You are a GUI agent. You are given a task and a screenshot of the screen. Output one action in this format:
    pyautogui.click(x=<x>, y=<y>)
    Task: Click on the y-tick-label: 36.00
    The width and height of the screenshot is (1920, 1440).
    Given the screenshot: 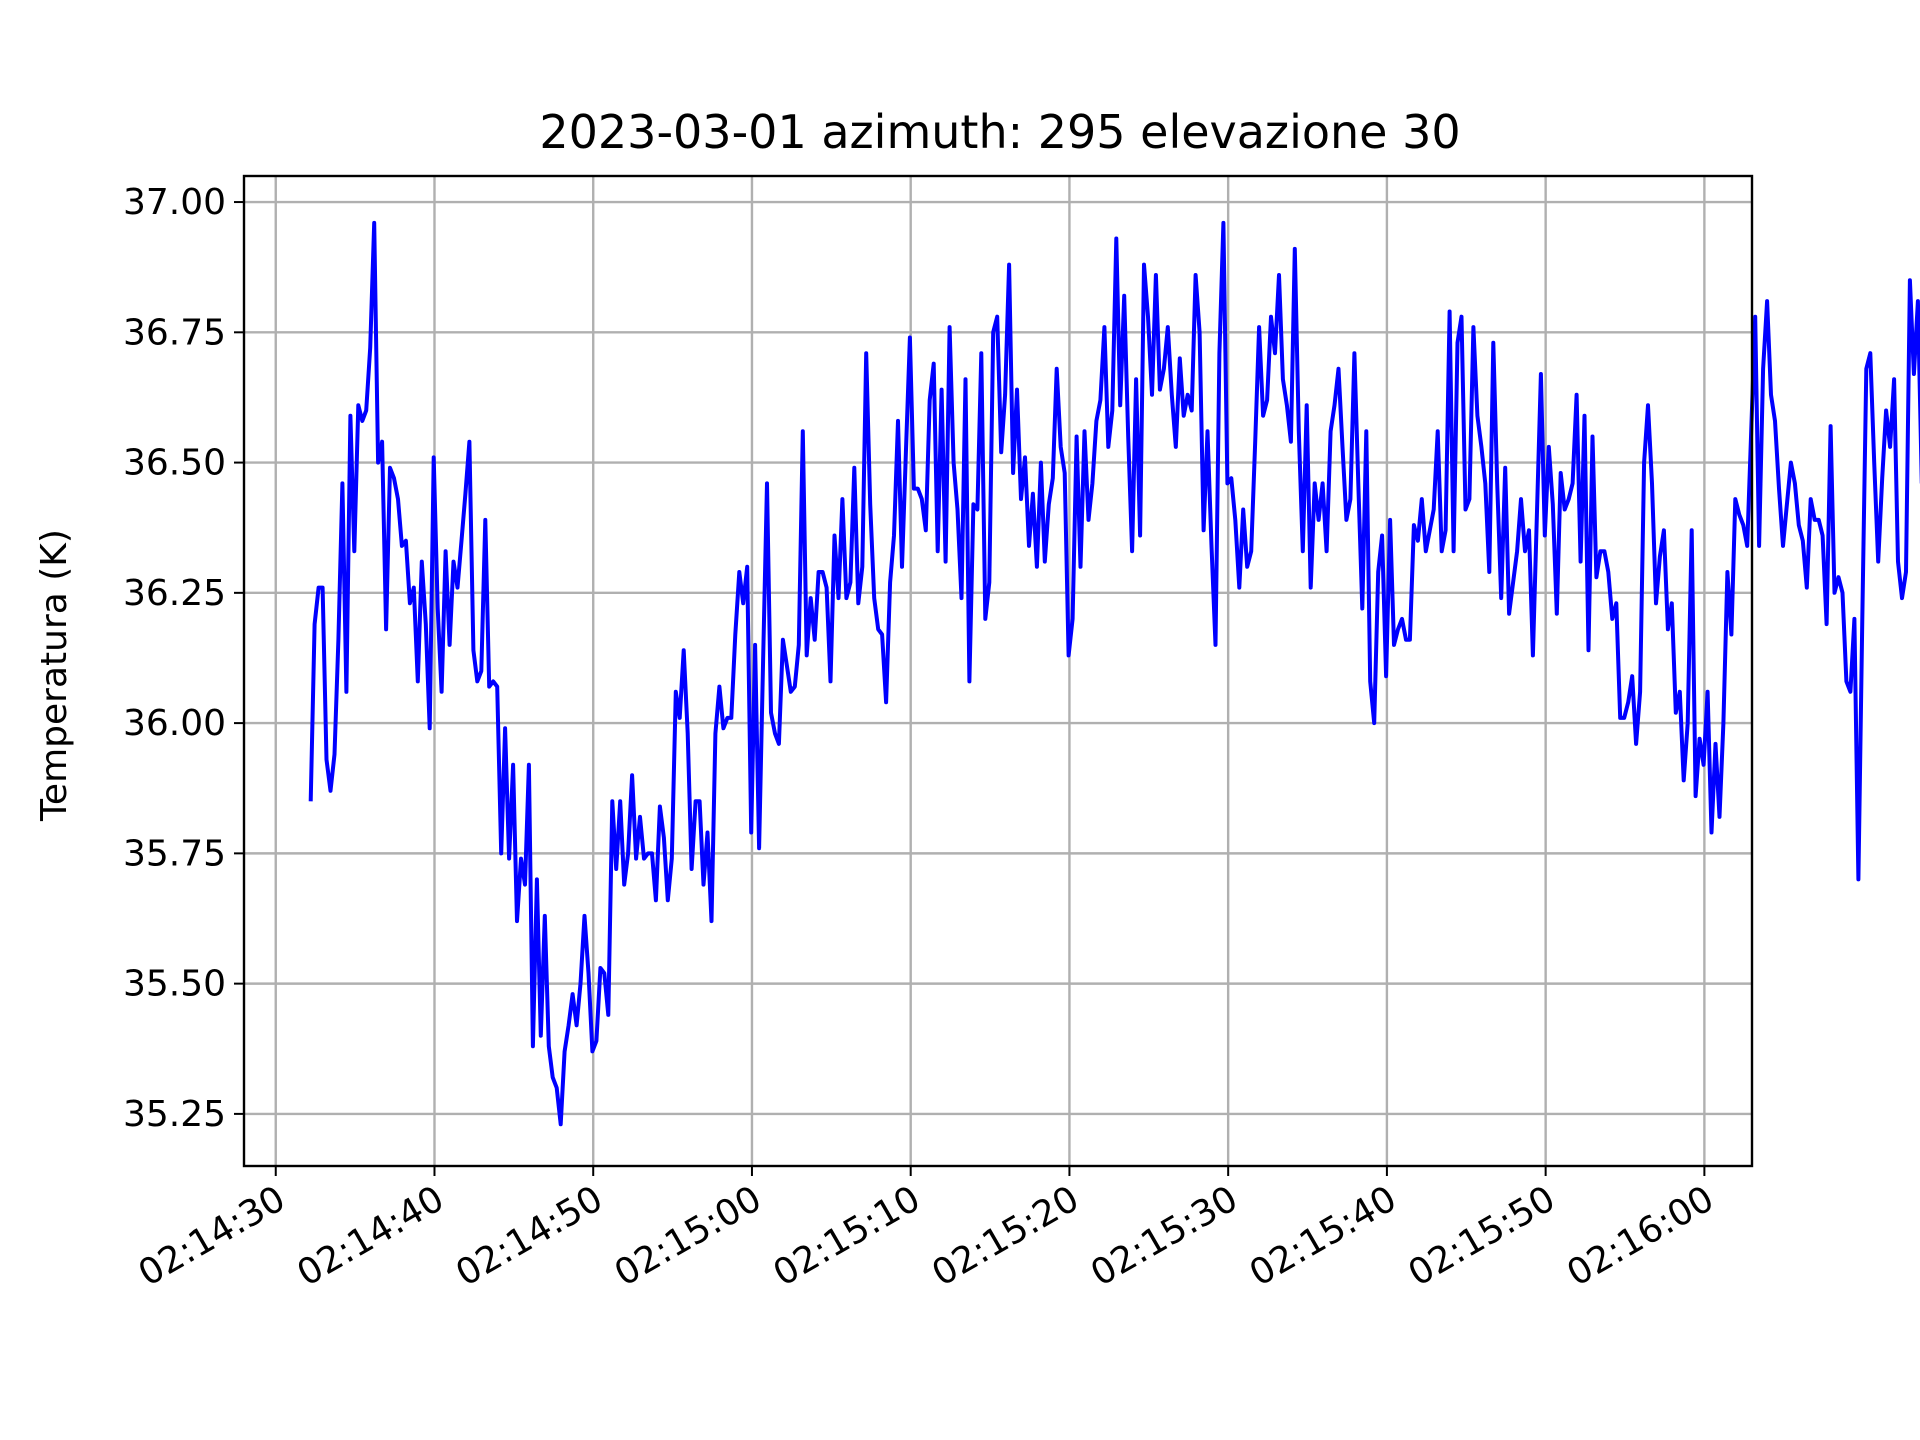 What is the action you would take?
    pyautogui.click(x=174, y=723)
    